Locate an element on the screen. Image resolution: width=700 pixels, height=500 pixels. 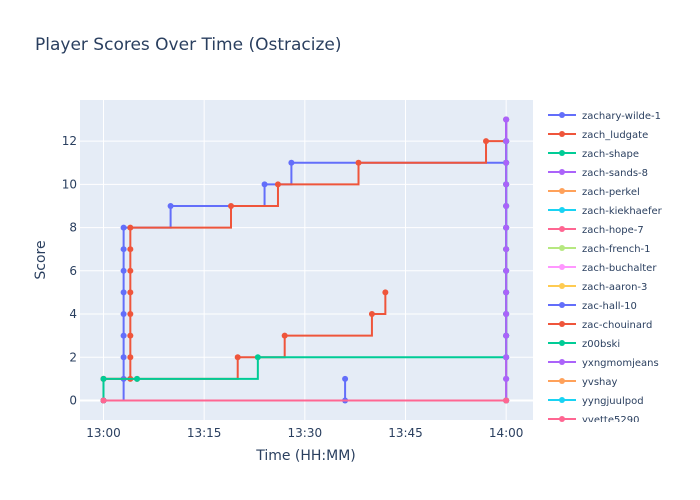
legend-item: zach-french-1 is located at coordinates (599, 249).